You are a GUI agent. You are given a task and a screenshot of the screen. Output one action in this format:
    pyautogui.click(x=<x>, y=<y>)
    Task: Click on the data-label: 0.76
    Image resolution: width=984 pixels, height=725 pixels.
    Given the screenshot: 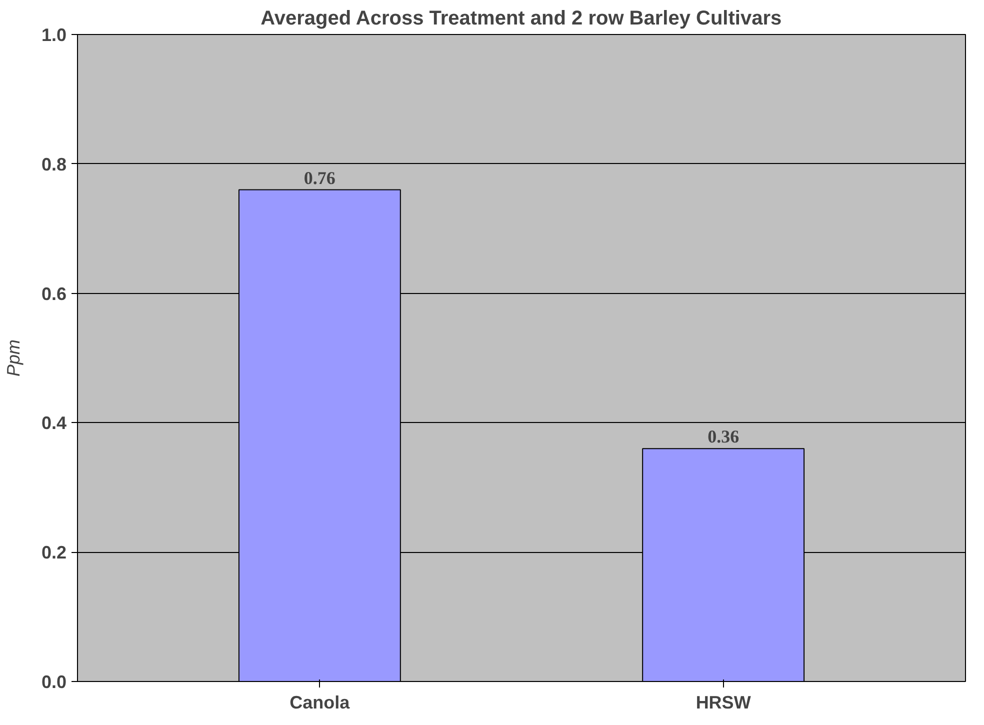 What is the action you would take?
    pyautogui.click(x=320, y=178)
    